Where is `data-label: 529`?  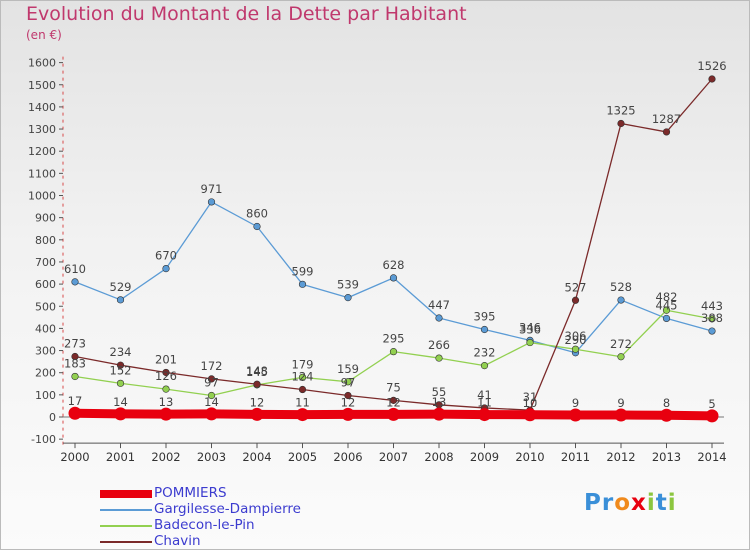 data-label: 529 is located at coordinates (121, 287).